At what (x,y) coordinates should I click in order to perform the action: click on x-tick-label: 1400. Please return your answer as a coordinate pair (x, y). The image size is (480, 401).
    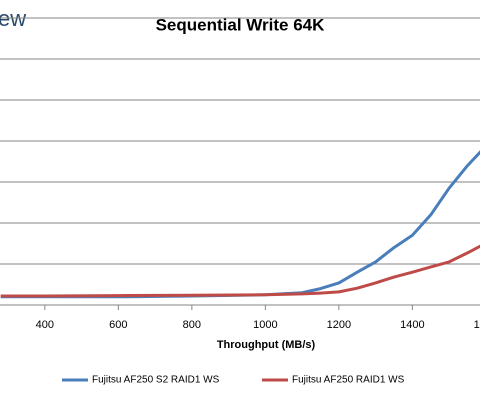
    Looking at the image, I should click on (412, 325).